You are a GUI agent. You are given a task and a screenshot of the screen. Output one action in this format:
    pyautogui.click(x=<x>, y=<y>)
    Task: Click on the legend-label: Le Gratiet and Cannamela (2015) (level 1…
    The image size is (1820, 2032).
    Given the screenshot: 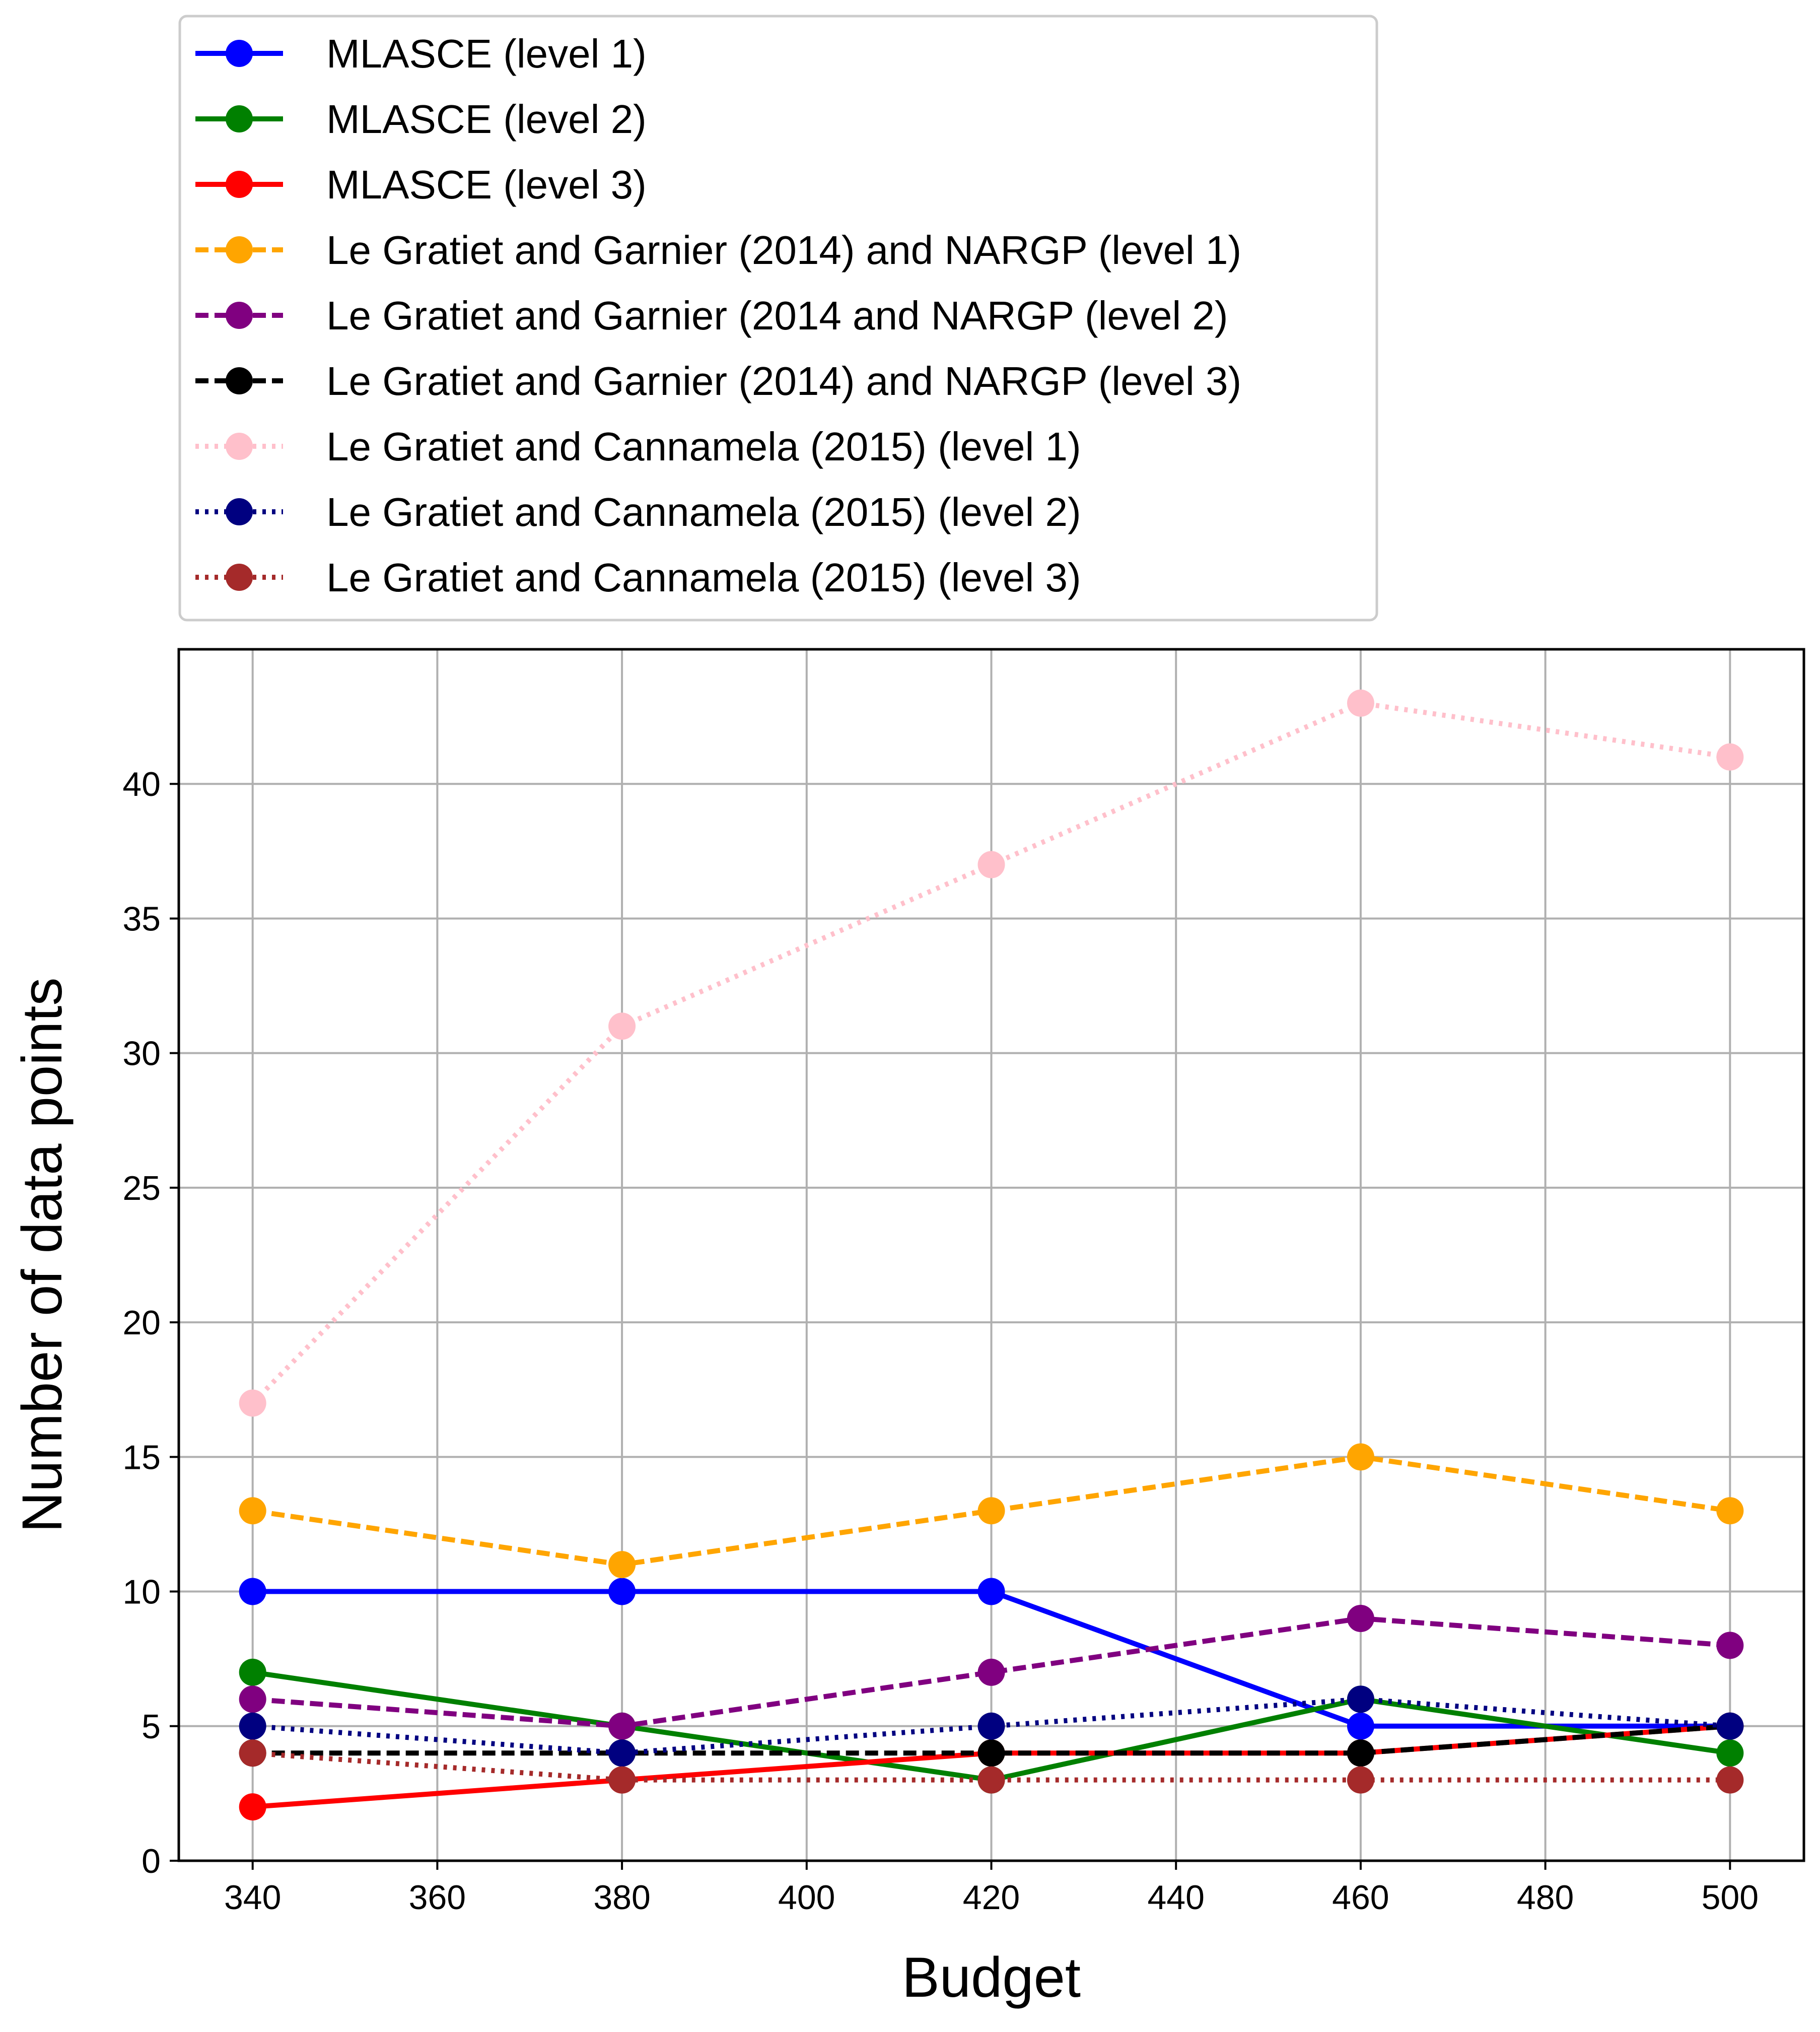 What is the action you would take?
    pyautogui.click(x=703, y=446)
    